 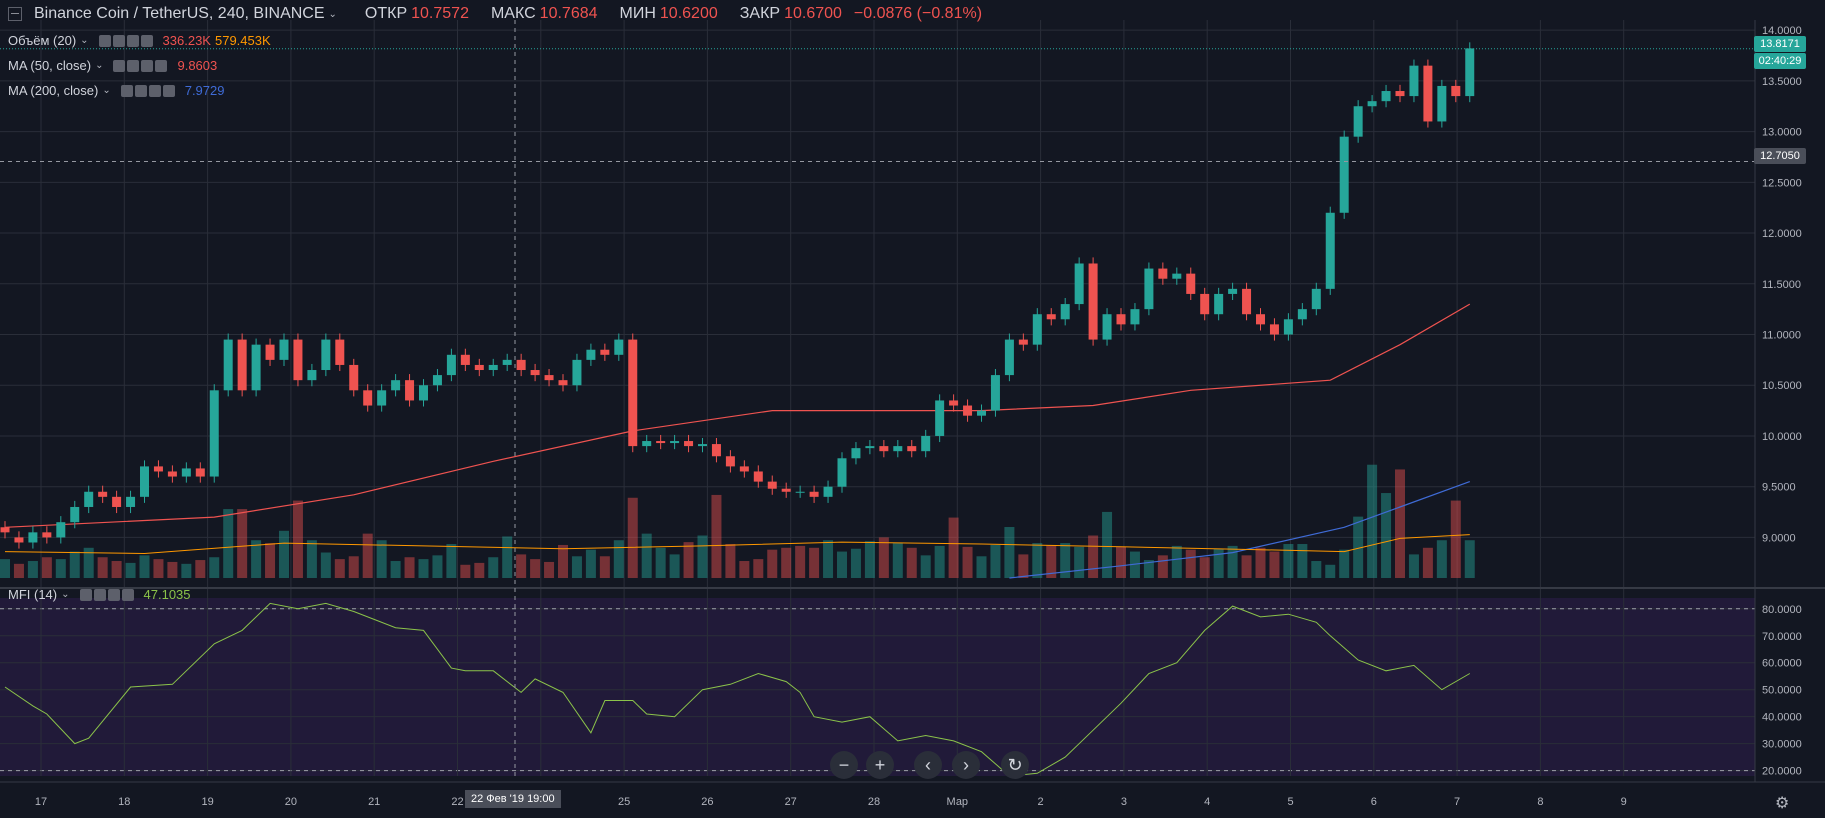 What do you see at coordinates (1781, 285) in the screenshot?
I see `price-tick-label: 11.5000` at bounding box center [1781, 285].